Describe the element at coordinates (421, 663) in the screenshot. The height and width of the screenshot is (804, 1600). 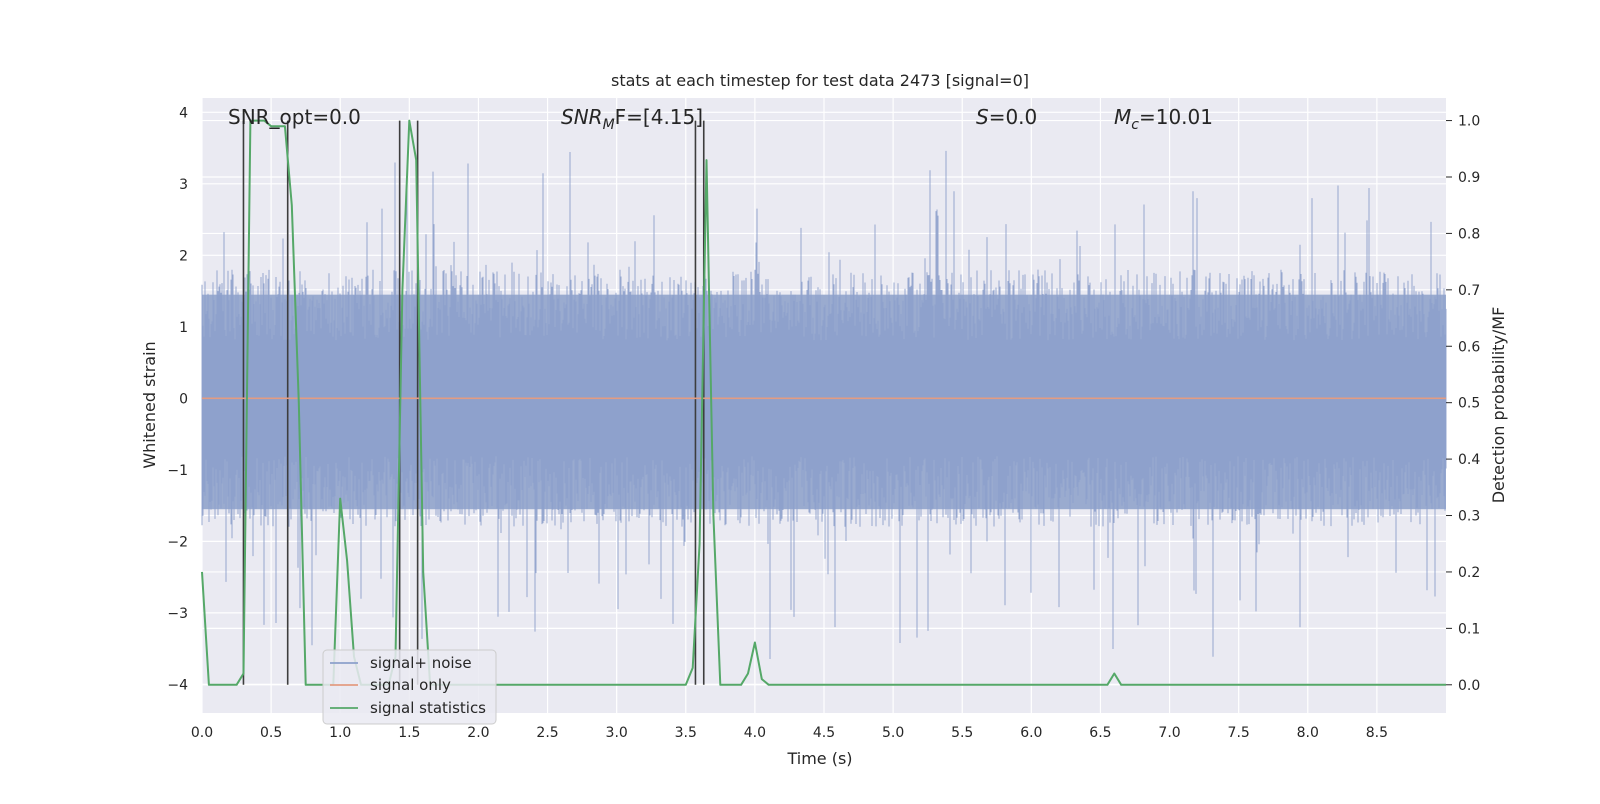
I see `legend-label-noise: signal+ noise` at that location.